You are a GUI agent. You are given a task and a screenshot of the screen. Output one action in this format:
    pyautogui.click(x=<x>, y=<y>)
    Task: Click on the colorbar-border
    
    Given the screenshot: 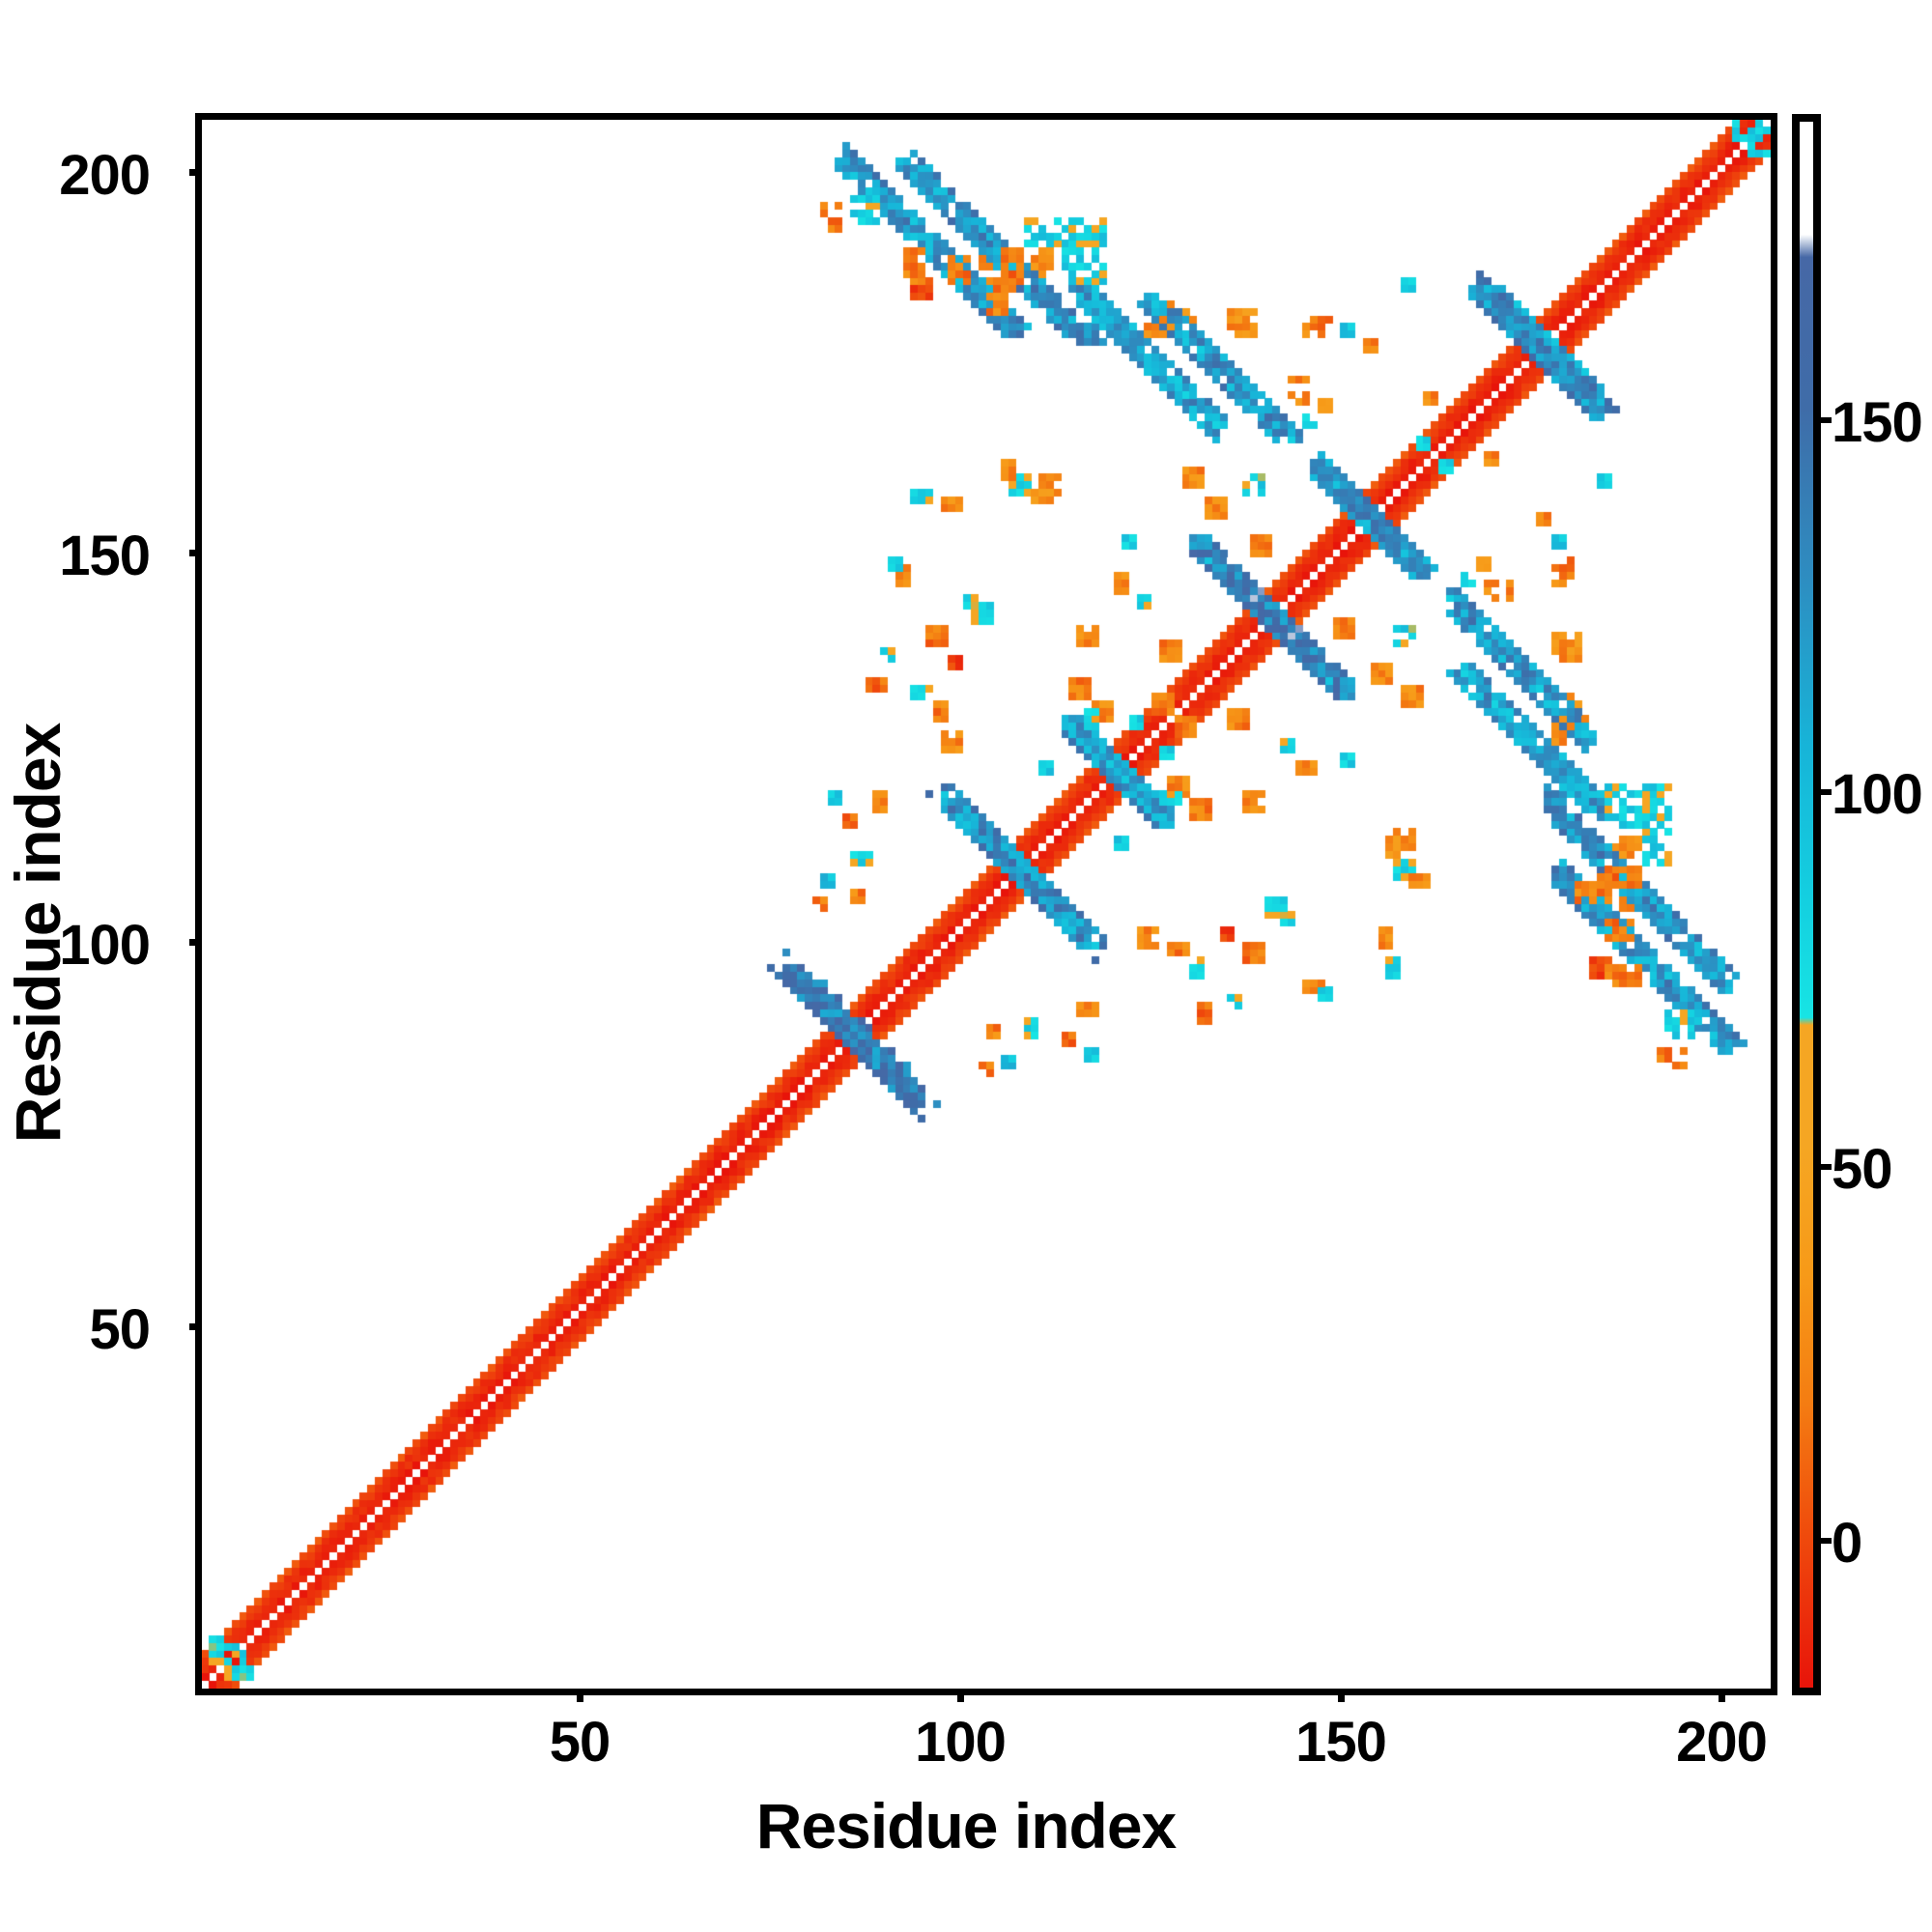 What is the action you would take?
    pyautogui.click(x=1806, y=904)
    